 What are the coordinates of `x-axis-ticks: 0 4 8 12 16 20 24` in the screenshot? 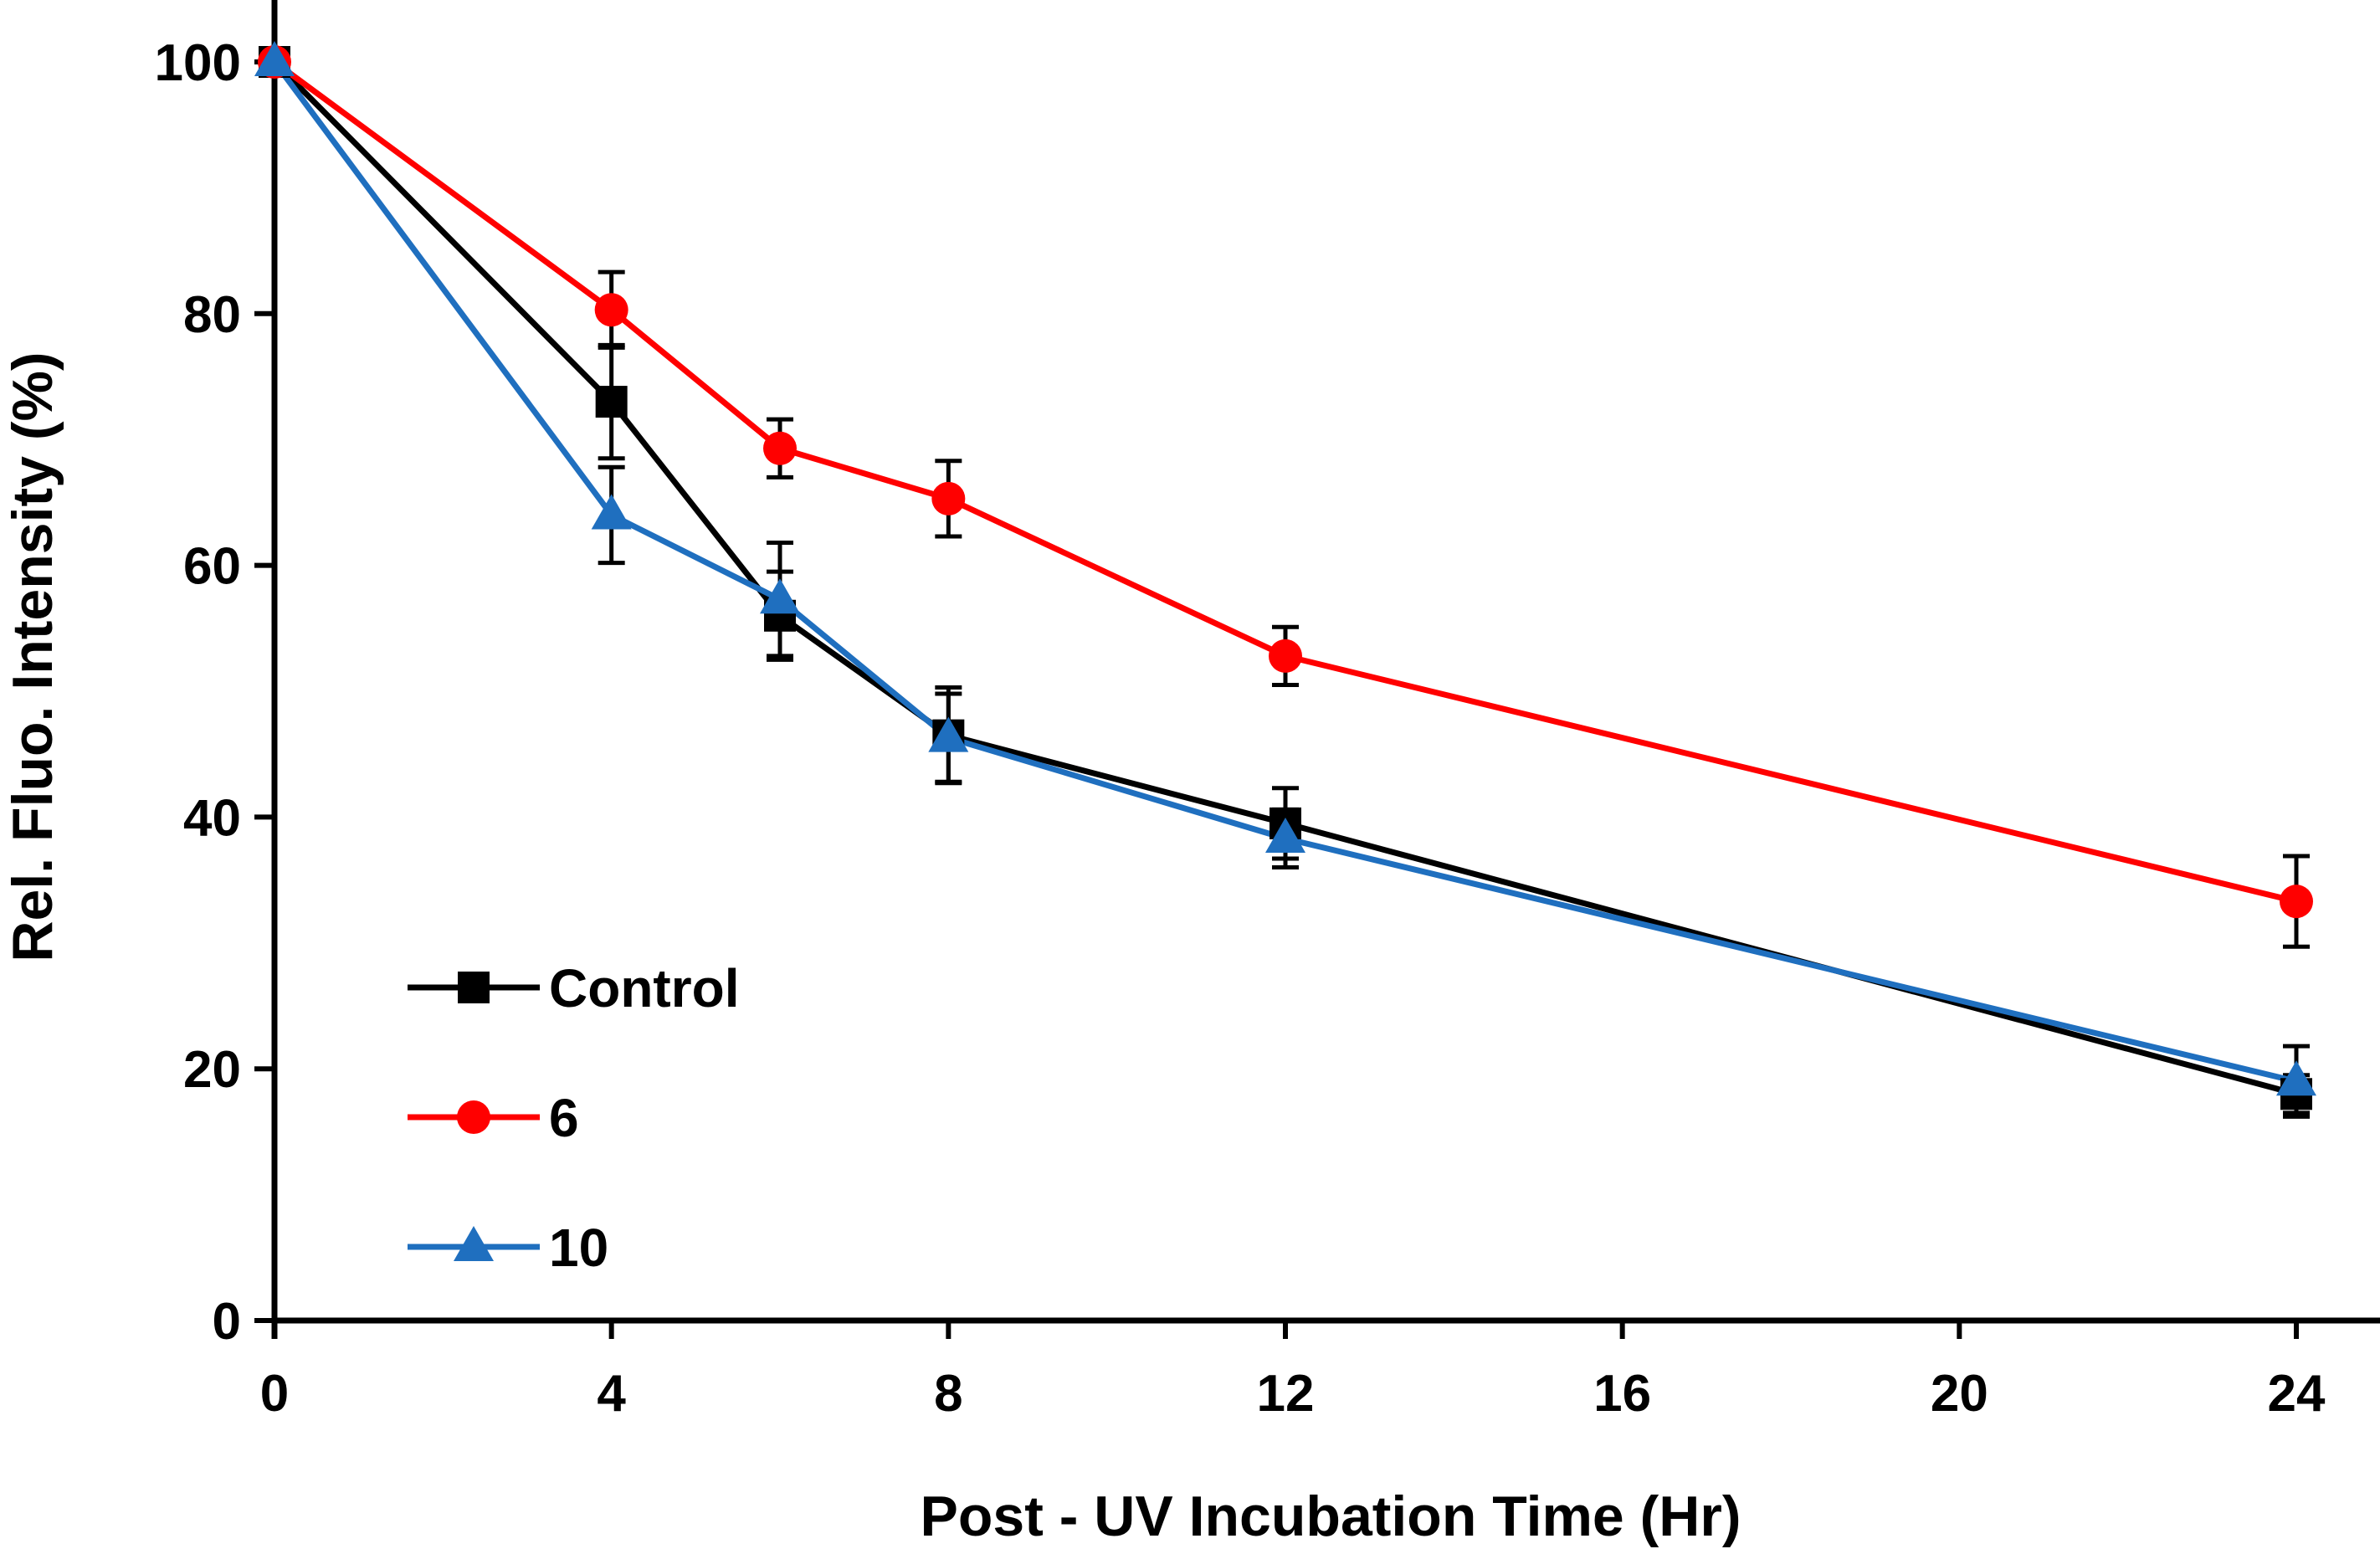 It's located at (1293, 1372).